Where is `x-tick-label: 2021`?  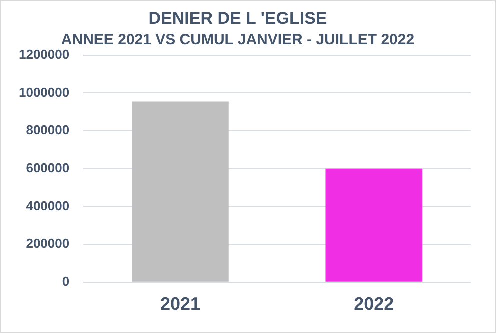 x-tick-label: 2021 is located at coordinates (180, 304).